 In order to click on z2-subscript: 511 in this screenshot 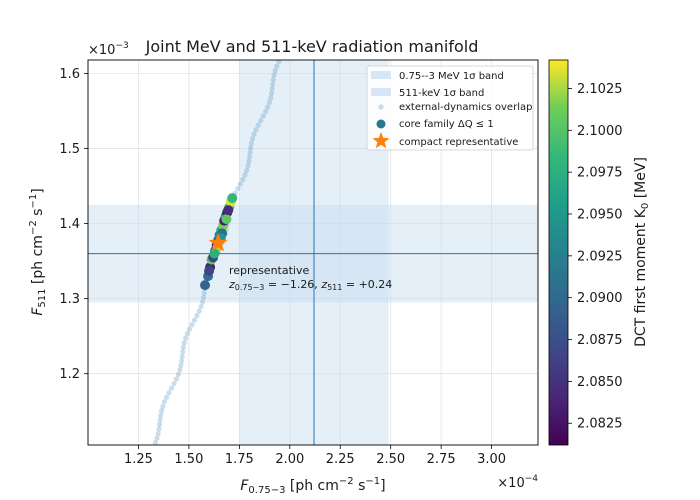, I will do `click(334, 287)`.